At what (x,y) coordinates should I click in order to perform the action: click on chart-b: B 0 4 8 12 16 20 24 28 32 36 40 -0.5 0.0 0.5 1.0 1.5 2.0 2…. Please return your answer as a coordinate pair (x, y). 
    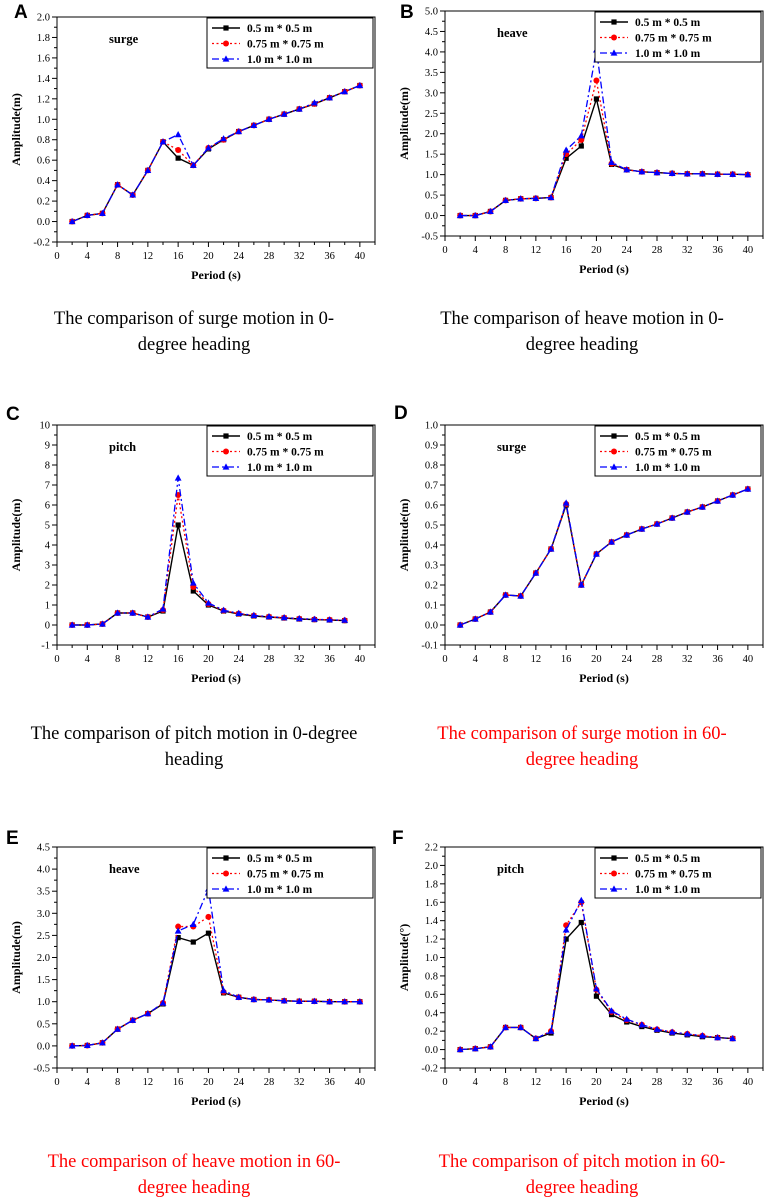
    Looking at the image, I should click on (580, 139).